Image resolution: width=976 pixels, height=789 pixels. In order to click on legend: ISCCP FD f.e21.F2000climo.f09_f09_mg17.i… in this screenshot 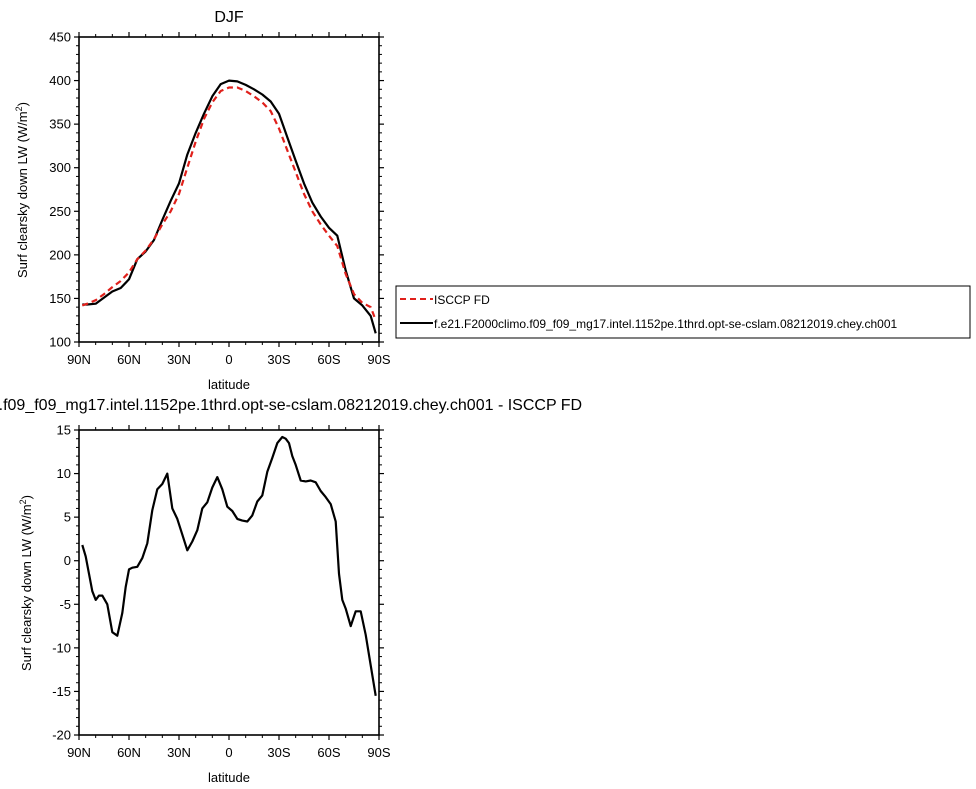, I will do `click(683, 312)`.